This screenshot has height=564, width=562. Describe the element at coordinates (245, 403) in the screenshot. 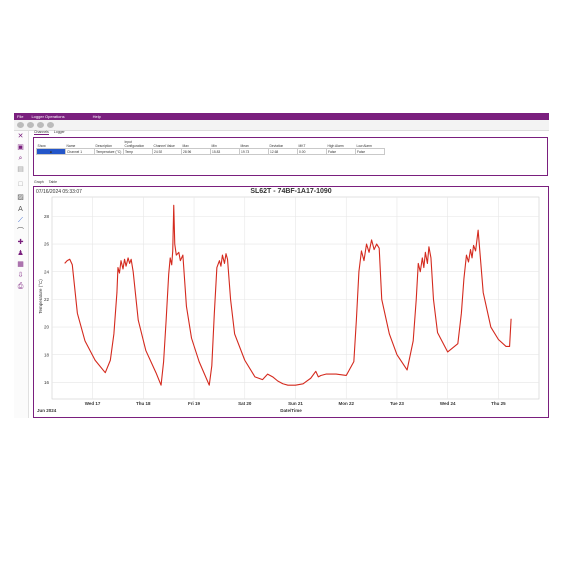

I see `x-tick-label: Sat 20` at that location.